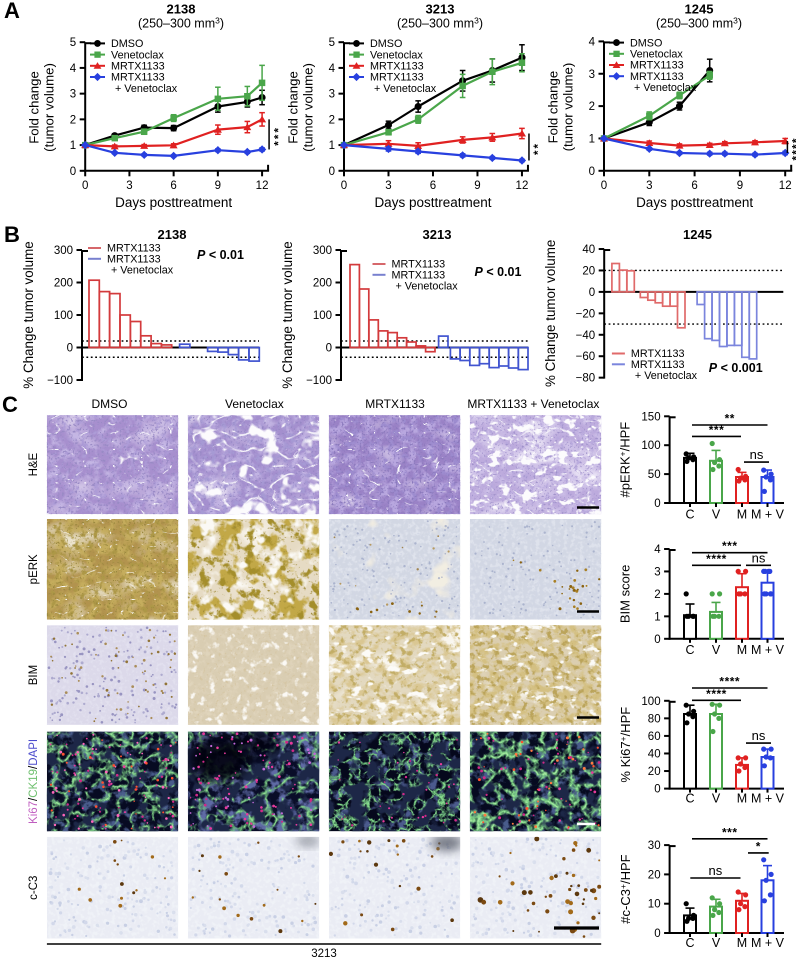  I want to click on svg-text: BIM score, so click(625, 594).